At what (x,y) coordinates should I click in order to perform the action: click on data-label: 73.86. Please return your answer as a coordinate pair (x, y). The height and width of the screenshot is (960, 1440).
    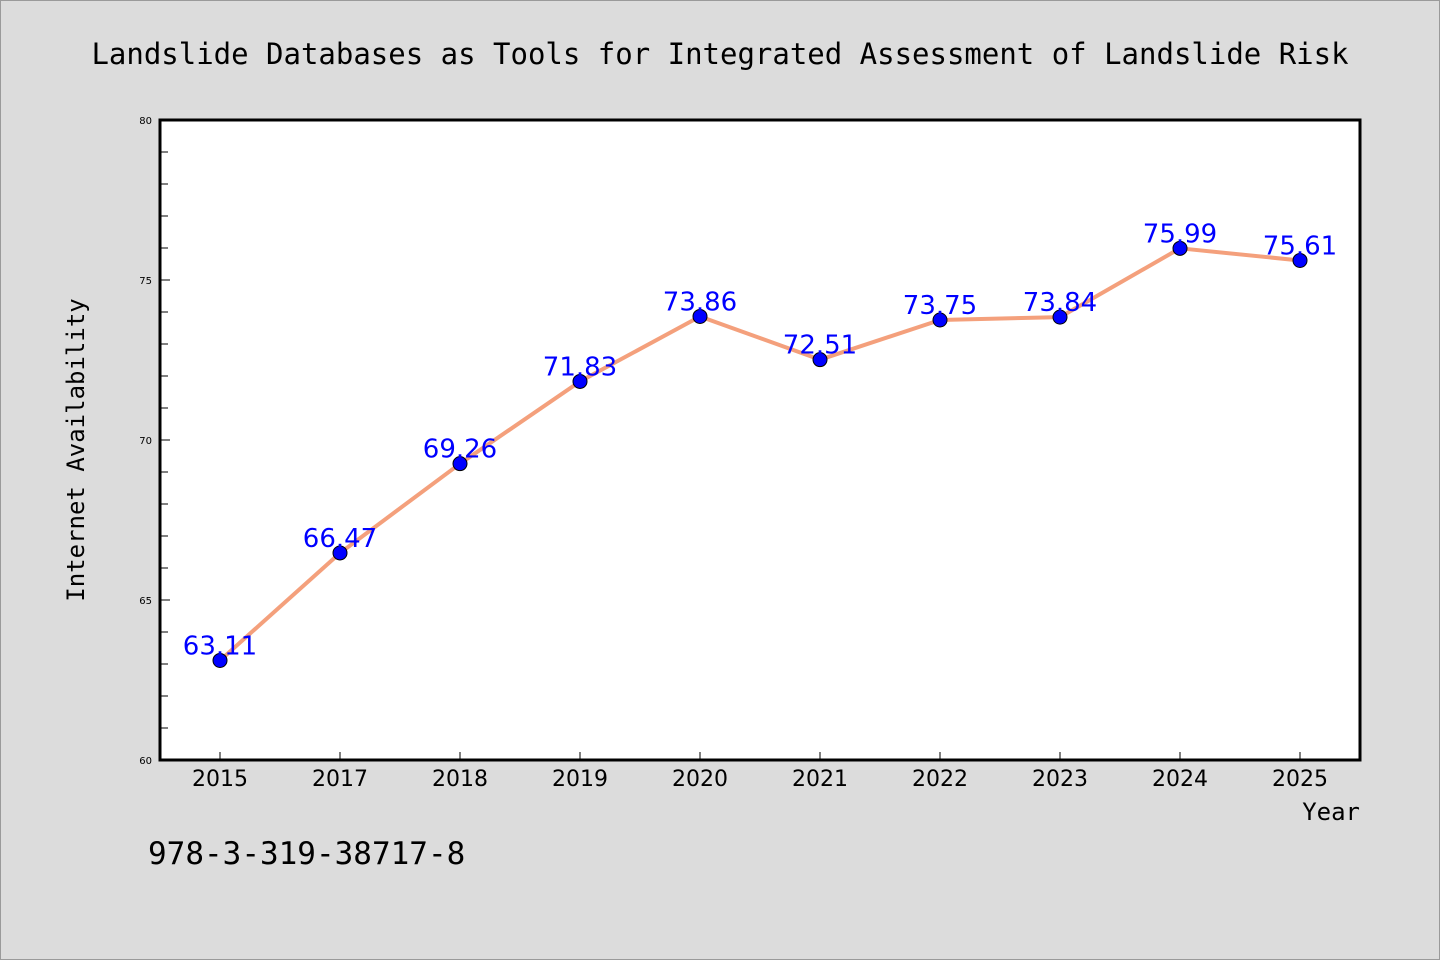
    Looking at the image, I should click on (700, 302).